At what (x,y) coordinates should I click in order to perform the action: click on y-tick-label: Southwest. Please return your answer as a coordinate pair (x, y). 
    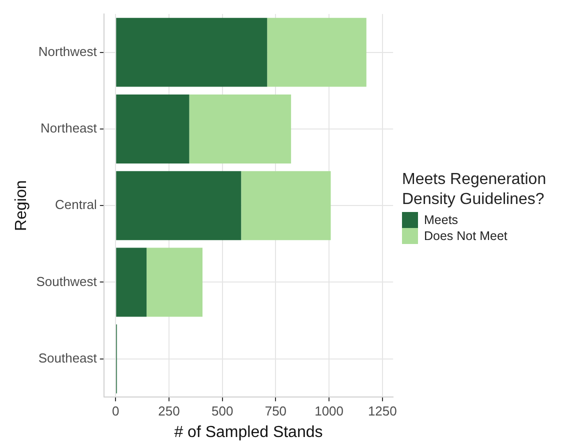
    Looking at the image, I should click on (67, 281).